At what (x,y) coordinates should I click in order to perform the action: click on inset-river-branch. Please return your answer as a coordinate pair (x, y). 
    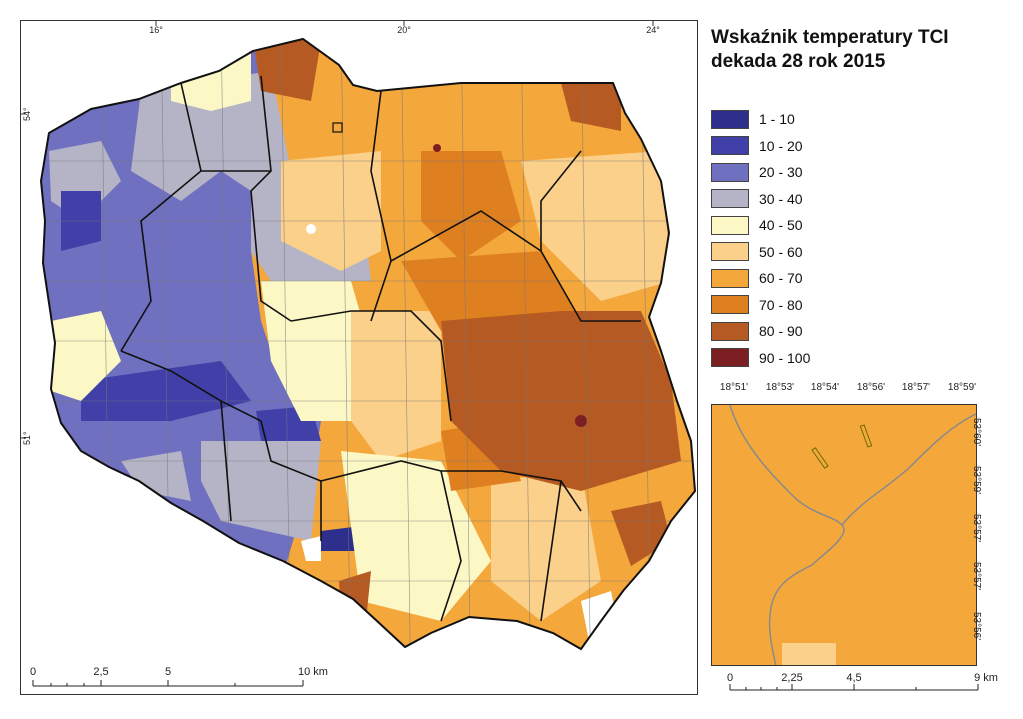
    Looking at the image, I should click on (908, 469).